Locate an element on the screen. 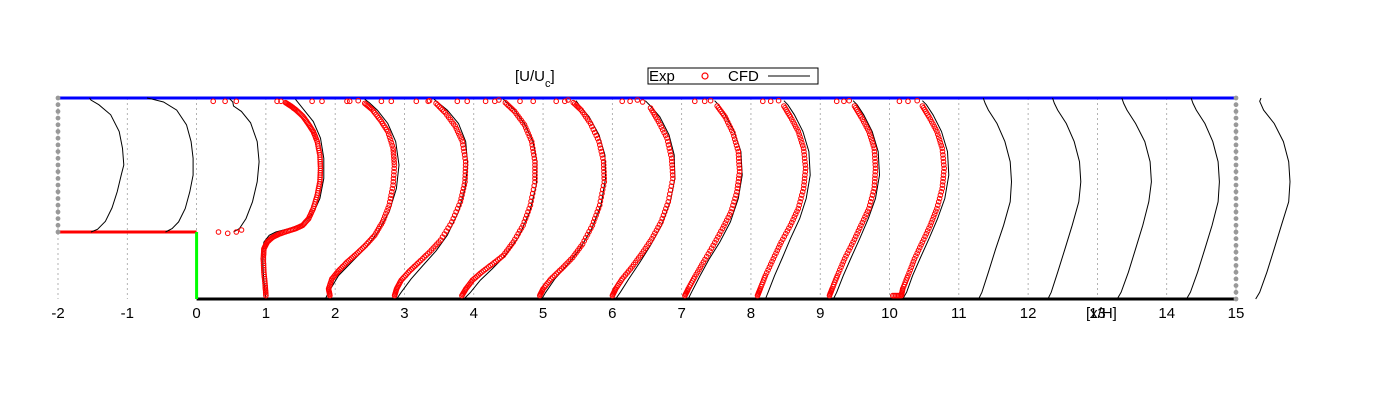 The image size is (1400, 400). cfd-profile-line is located at coordinates (926, 200).